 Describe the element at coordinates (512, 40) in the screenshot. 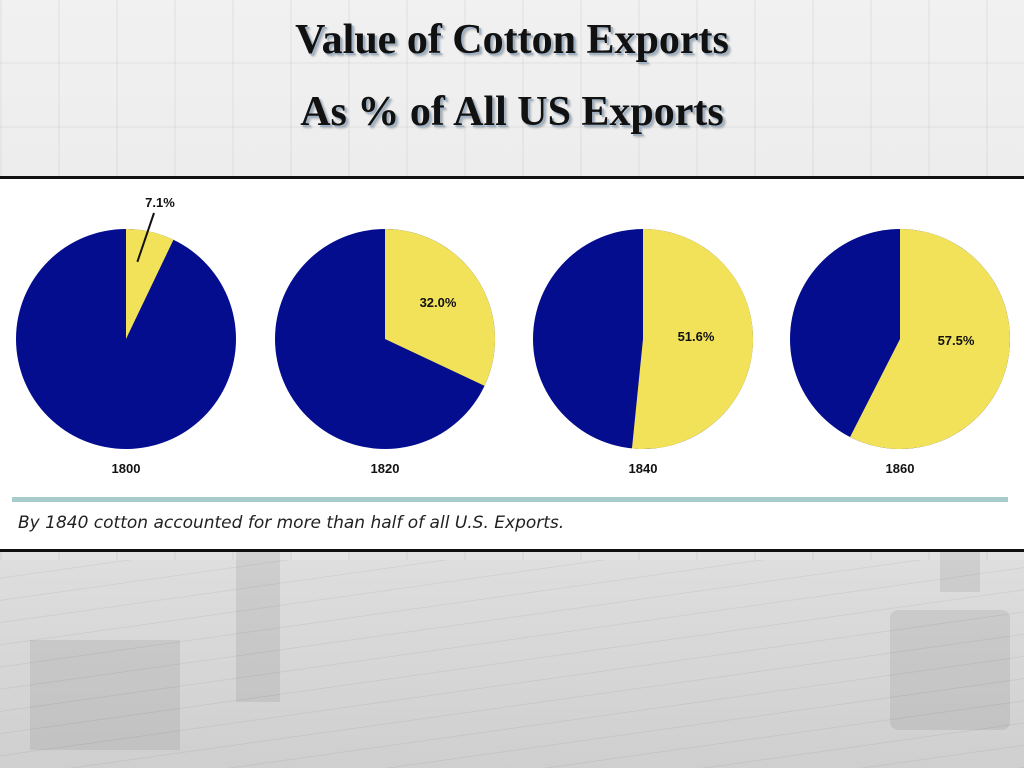

I see `slide-title-line1: Value of Cotton Exports` at that location.